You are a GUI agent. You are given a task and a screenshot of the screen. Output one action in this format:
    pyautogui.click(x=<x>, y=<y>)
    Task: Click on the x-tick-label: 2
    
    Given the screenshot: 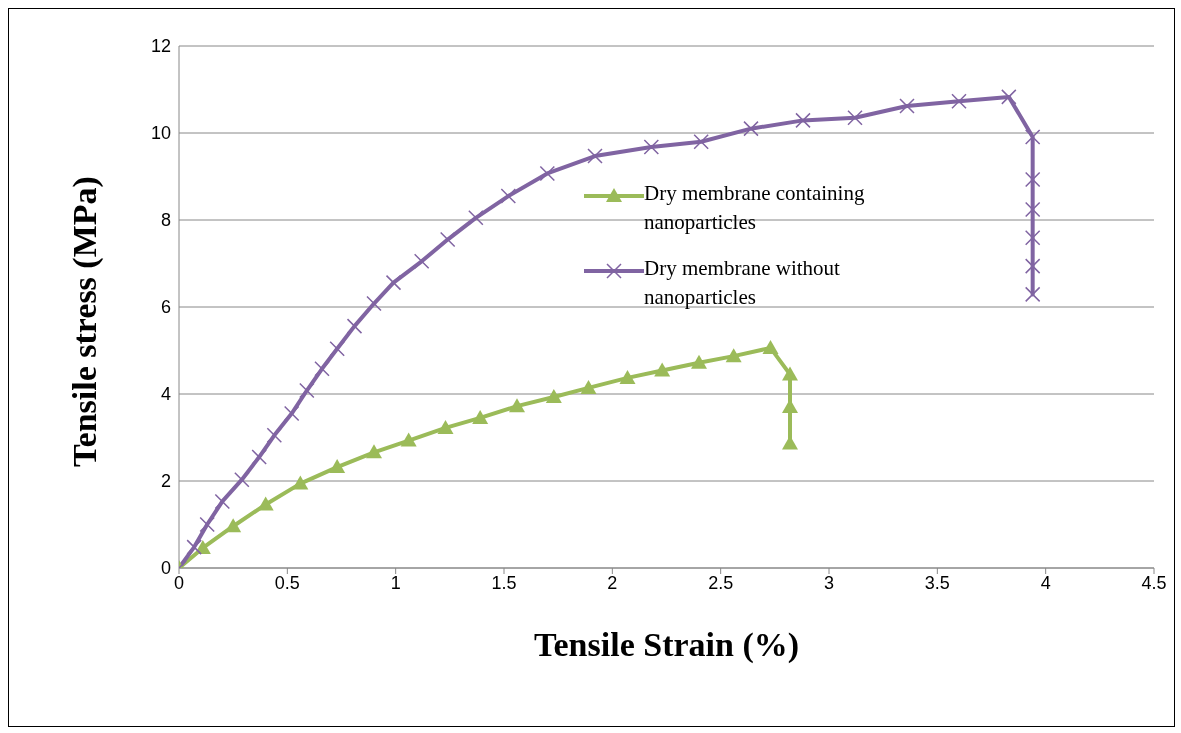 What is the action you would take?
    pyautogui.click(x=612, y=582)
    